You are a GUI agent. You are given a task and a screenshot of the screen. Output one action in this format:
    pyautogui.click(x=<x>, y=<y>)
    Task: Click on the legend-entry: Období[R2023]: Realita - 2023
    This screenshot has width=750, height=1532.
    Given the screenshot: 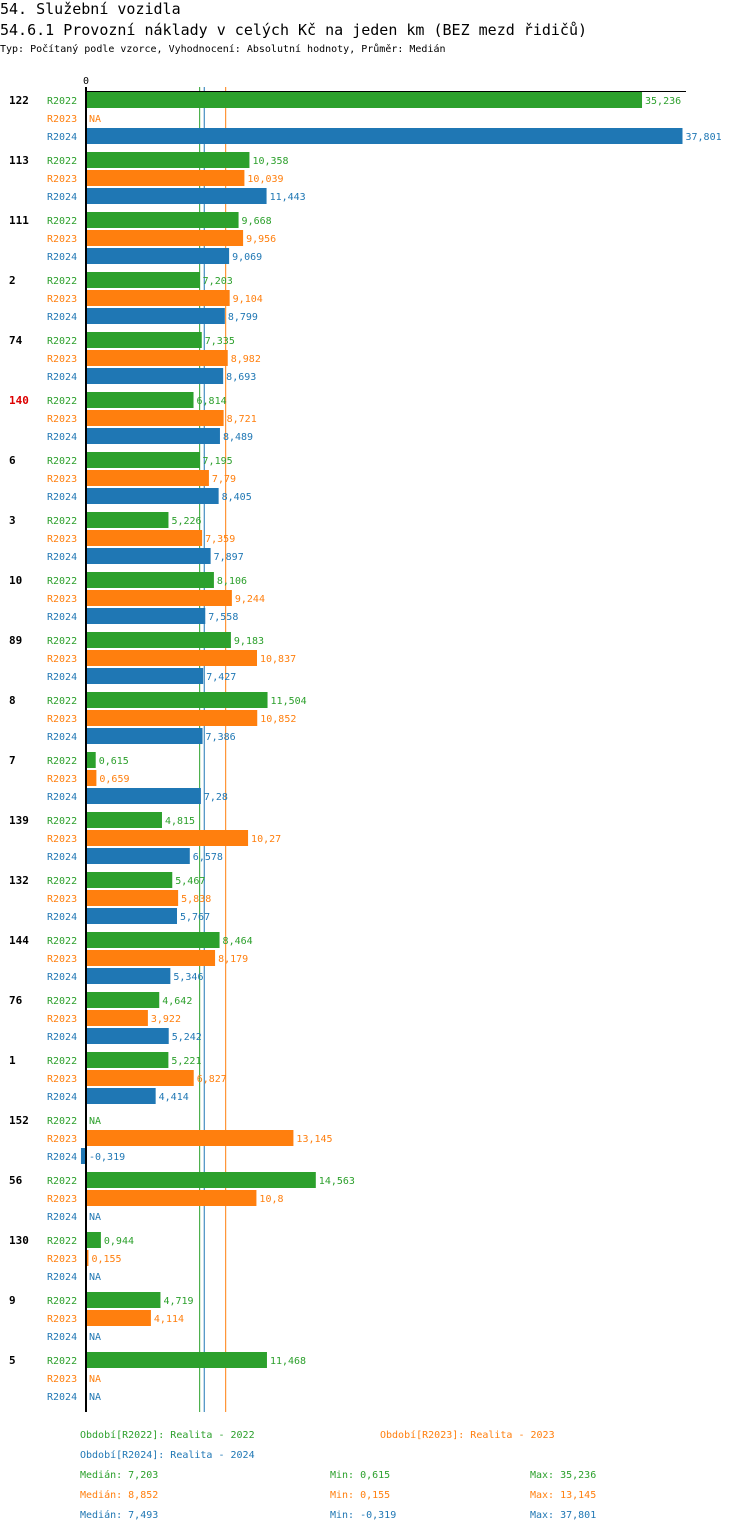 What is the action you would take?
    pyautogui.click(x=467, y=1435)
    